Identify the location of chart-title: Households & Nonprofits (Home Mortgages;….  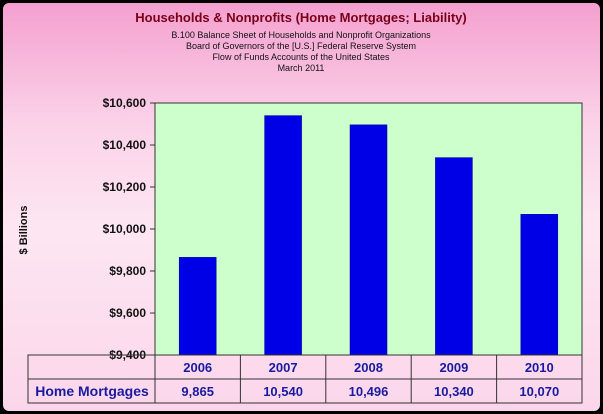
(301, 17).